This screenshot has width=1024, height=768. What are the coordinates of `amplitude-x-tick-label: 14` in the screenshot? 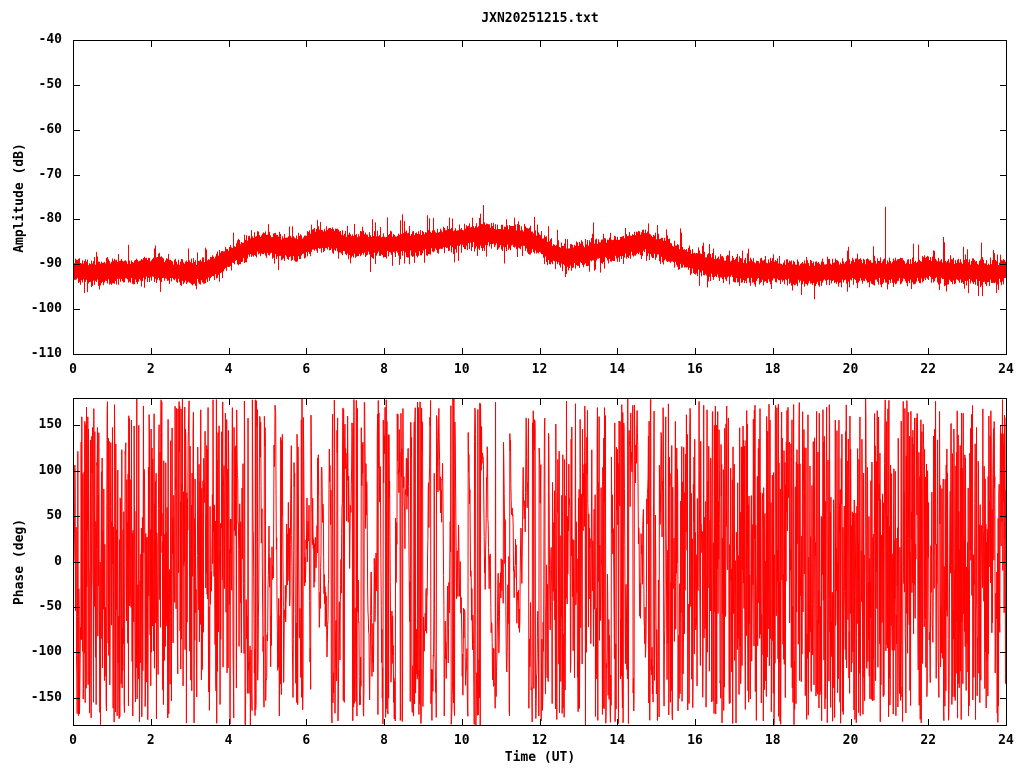 It's located at (617, 369).